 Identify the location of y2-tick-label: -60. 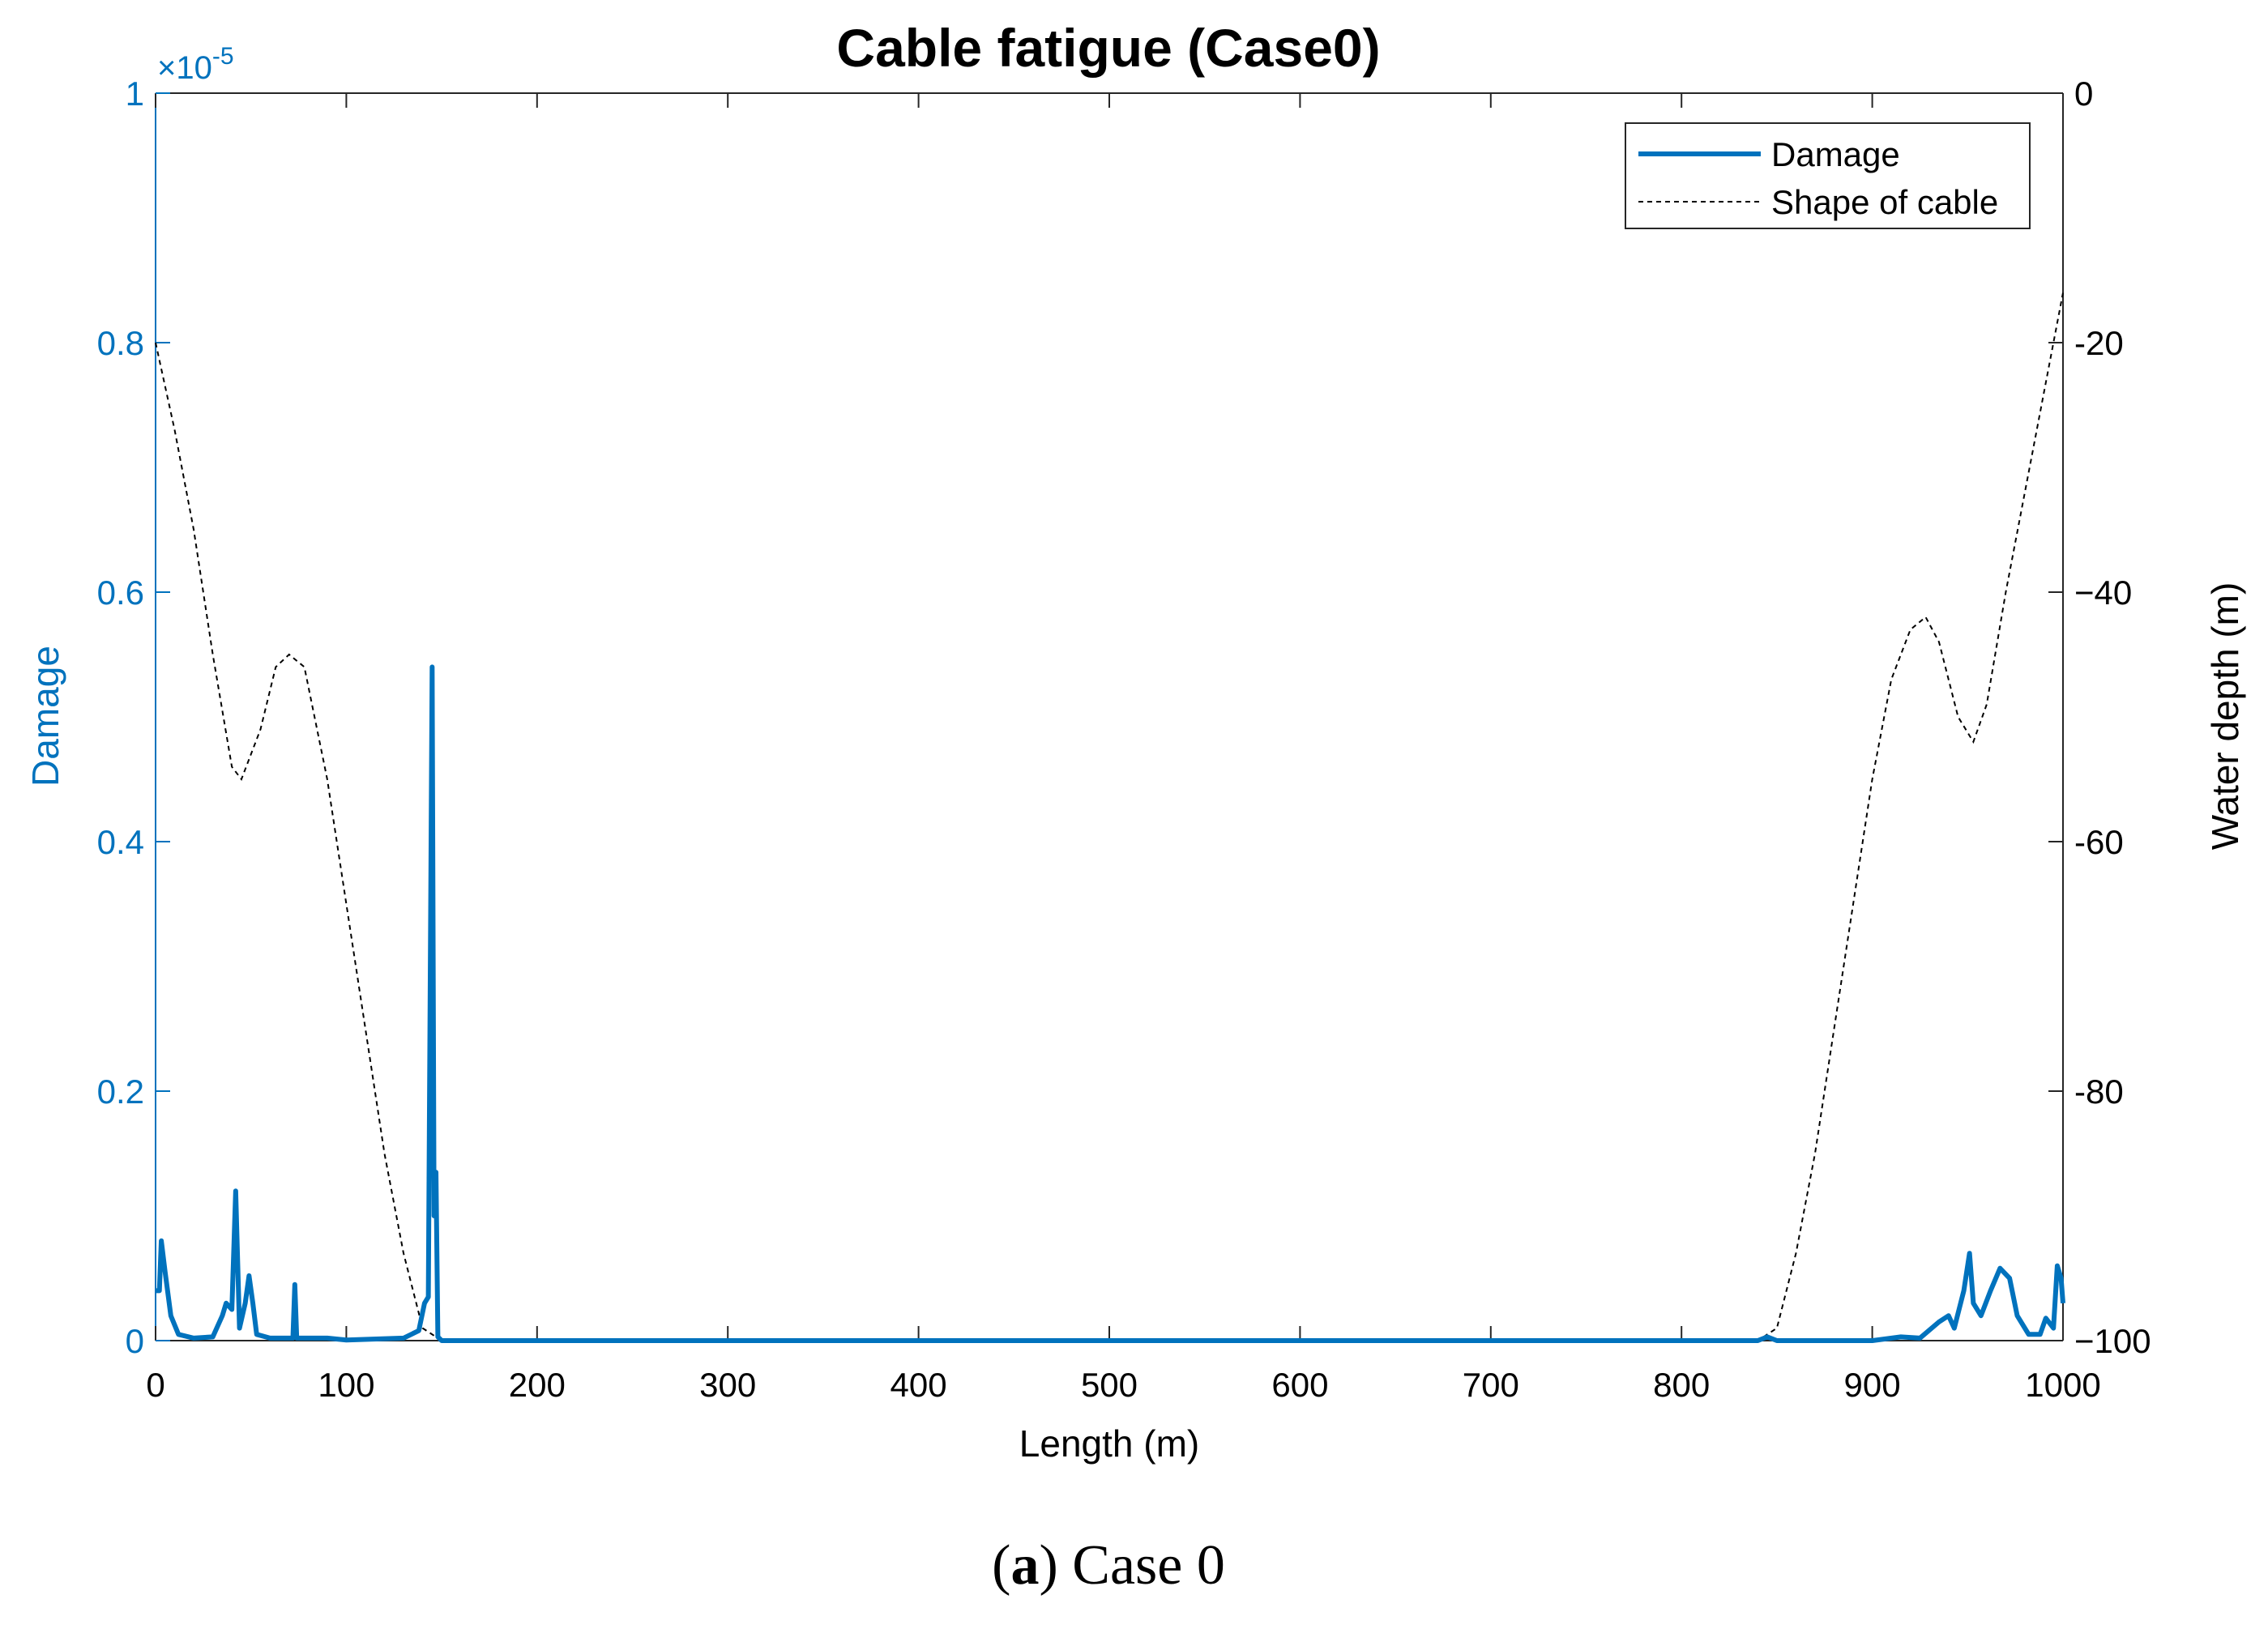
(2099, 842).